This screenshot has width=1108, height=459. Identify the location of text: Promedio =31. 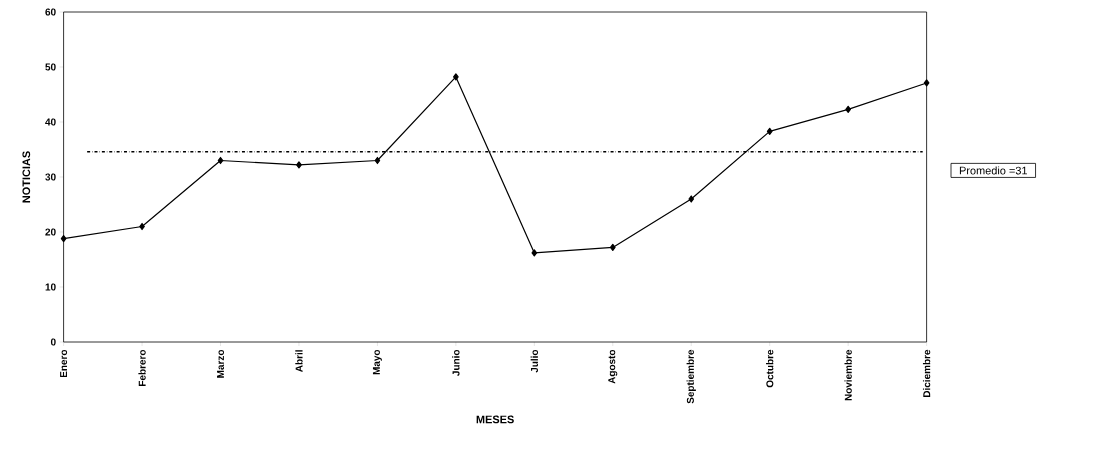
(993, 170).